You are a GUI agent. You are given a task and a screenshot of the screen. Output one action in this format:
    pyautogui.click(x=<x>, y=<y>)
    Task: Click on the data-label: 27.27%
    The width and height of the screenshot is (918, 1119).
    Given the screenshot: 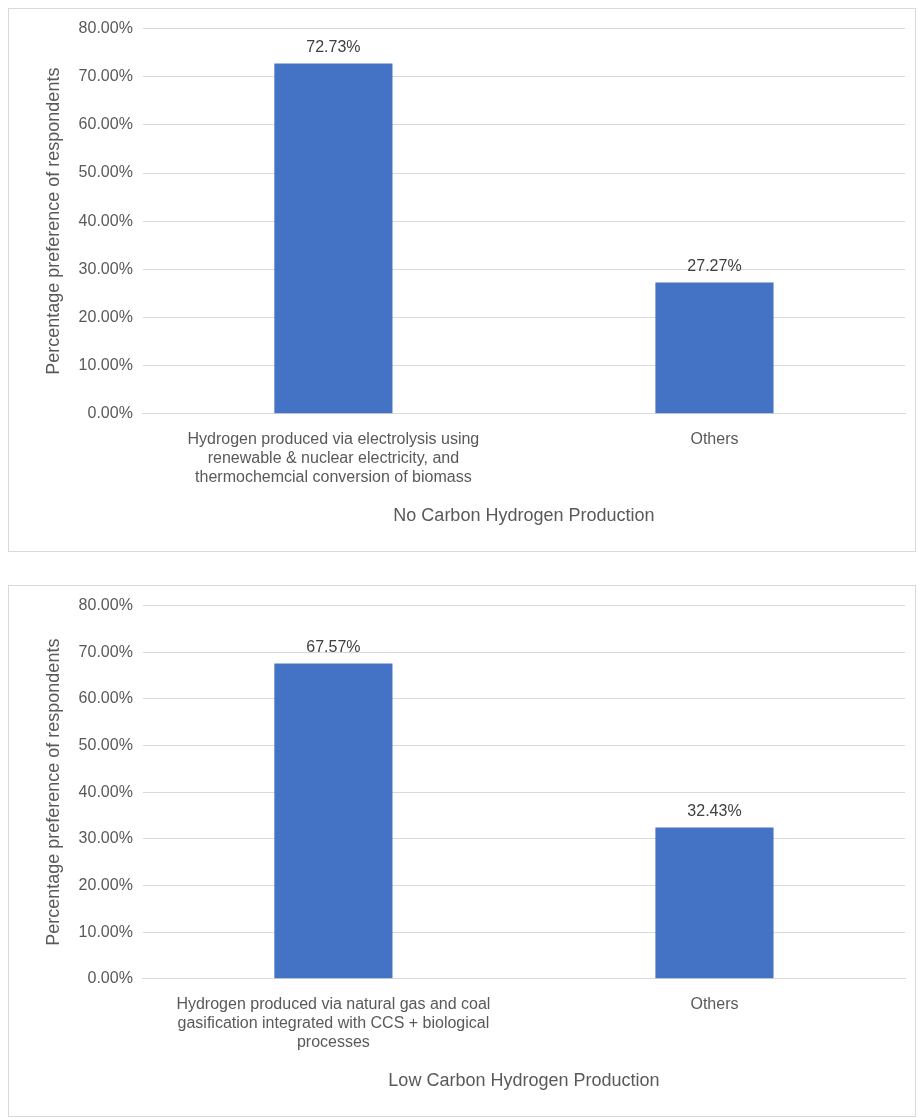 What is the action you would take?
    pyautogui.click(x=714, y=265)
    